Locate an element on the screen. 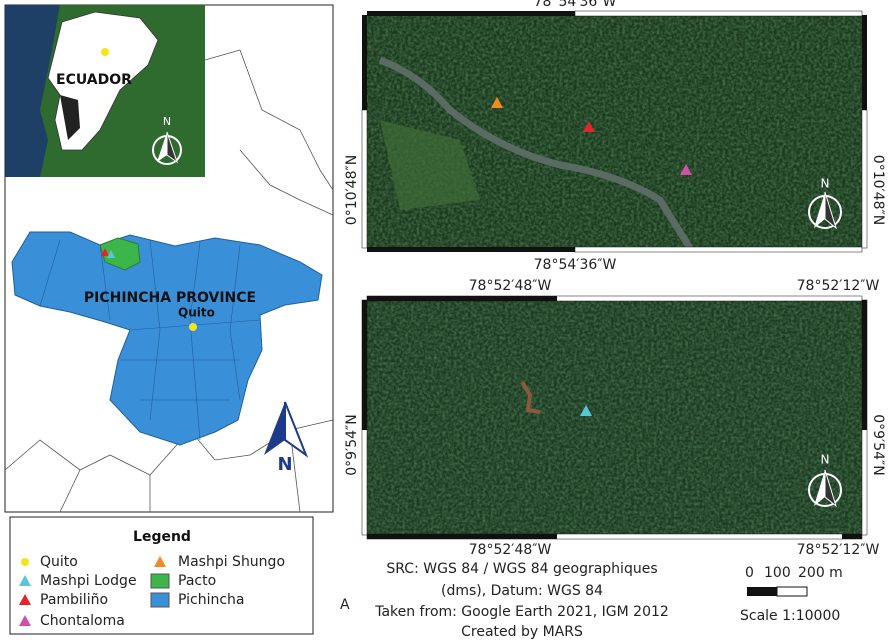 This screenshot has width=889, height=644. inset-quito is located at coordinates (105, 52).